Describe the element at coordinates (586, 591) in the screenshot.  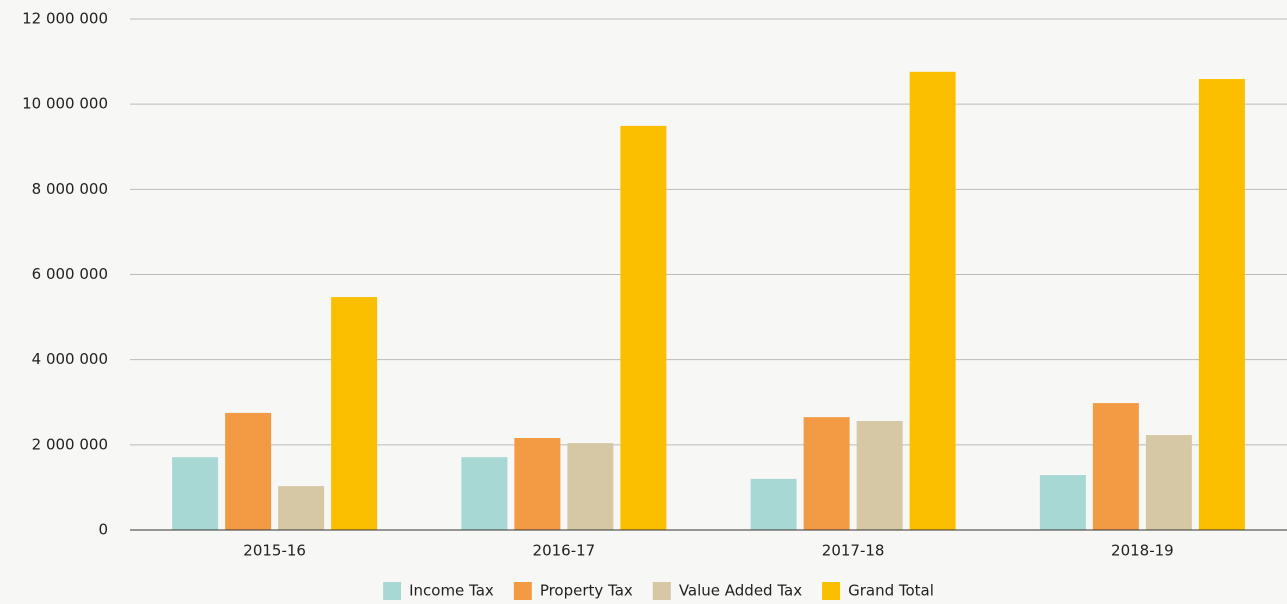
I see `legend-label: Property Tax` at that location.